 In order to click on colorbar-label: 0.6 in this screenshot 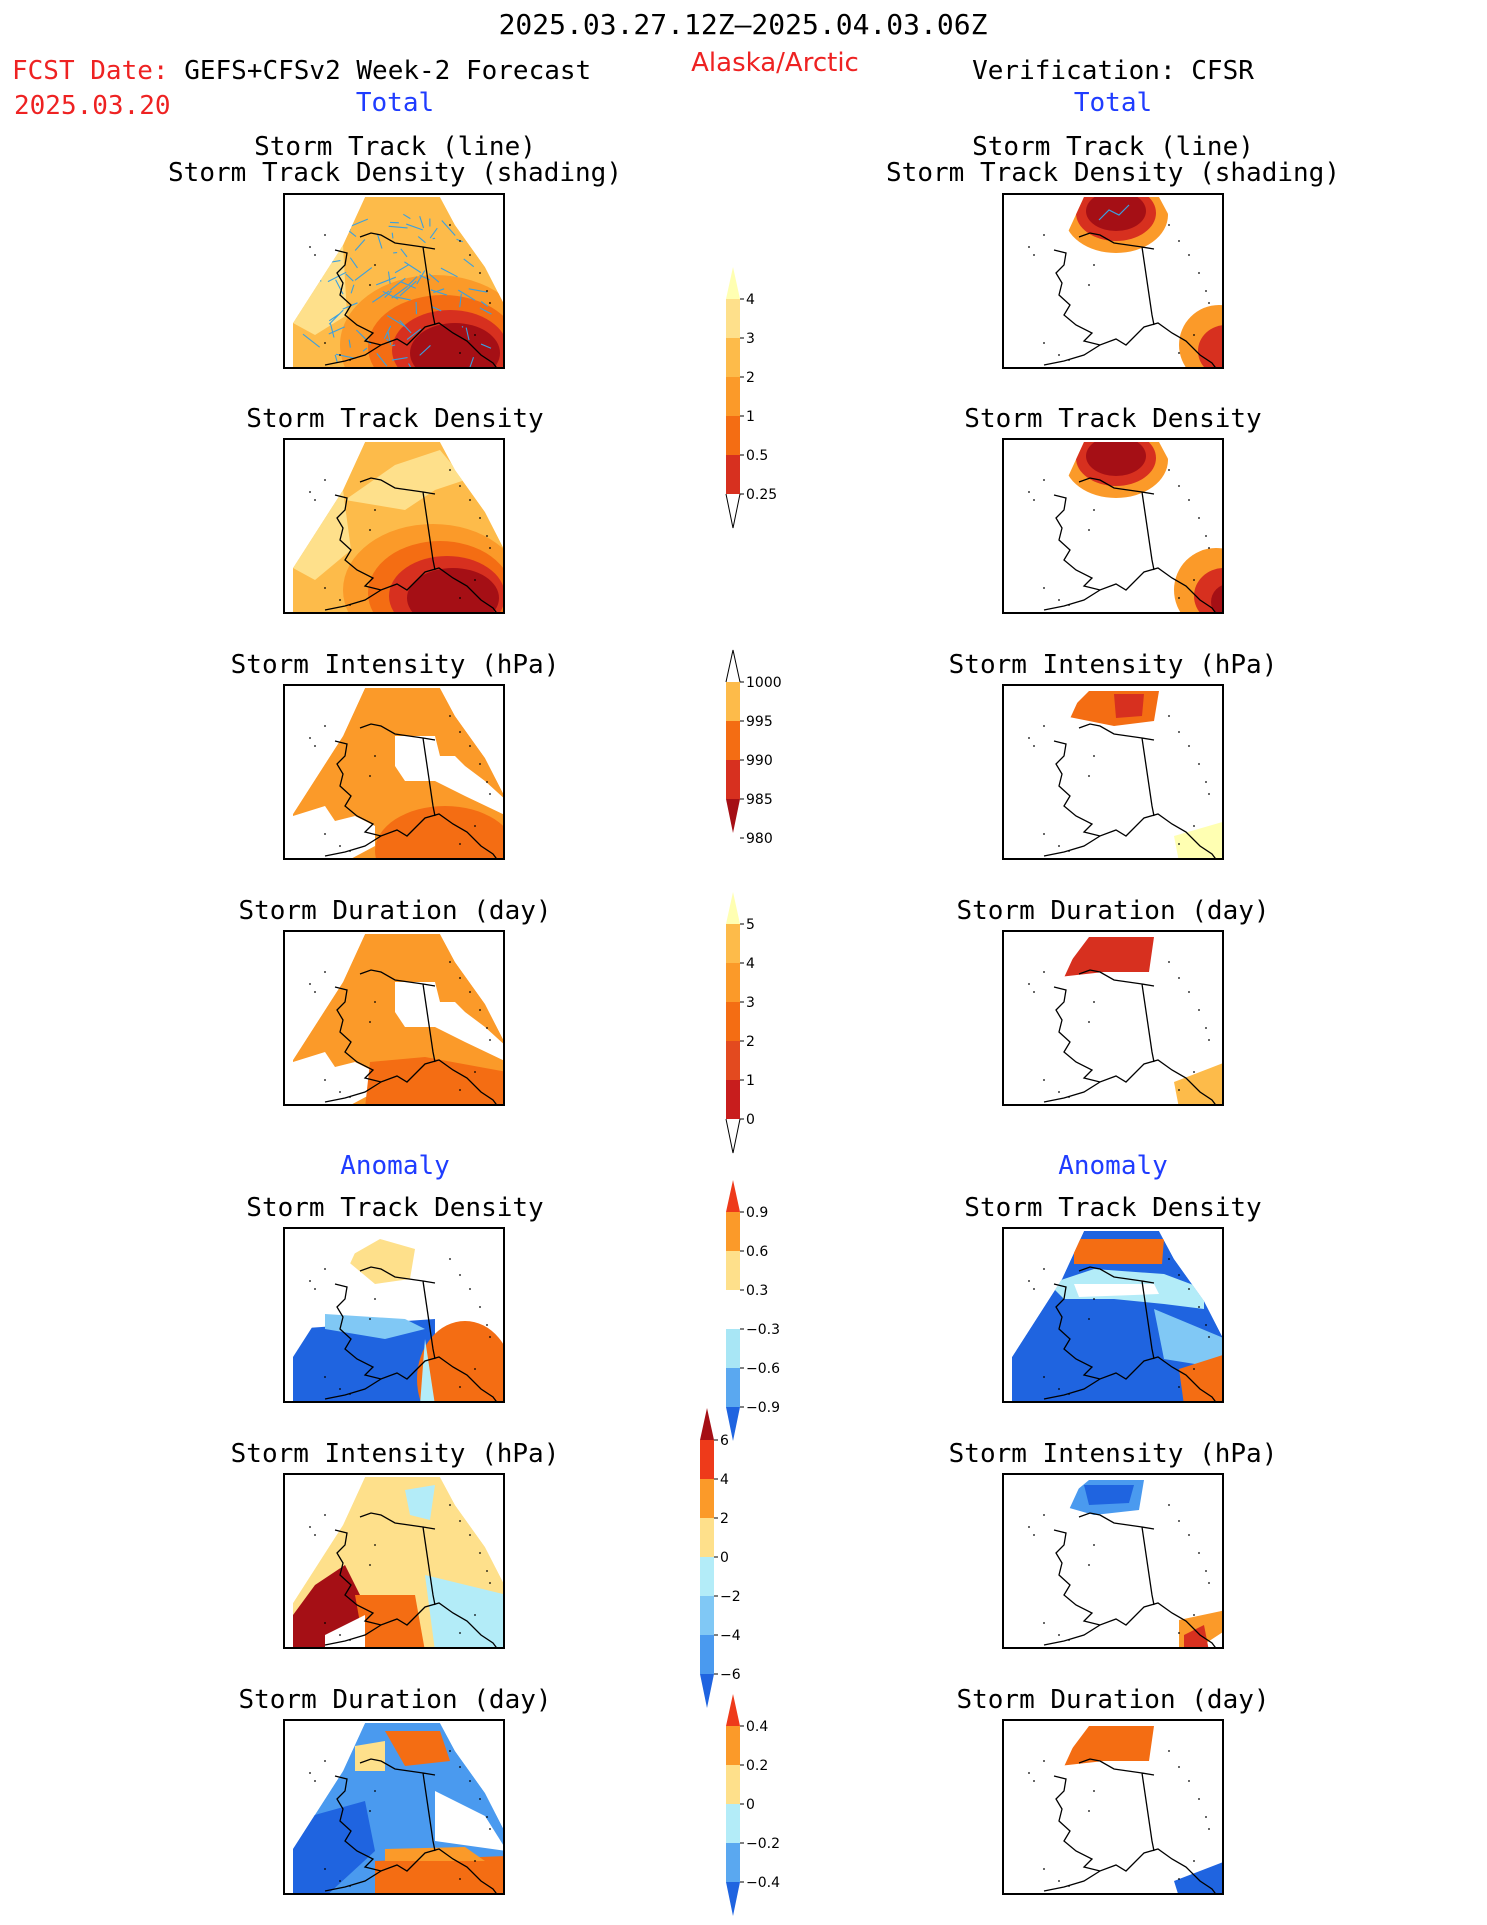, I will do `click(757, 1252)`.